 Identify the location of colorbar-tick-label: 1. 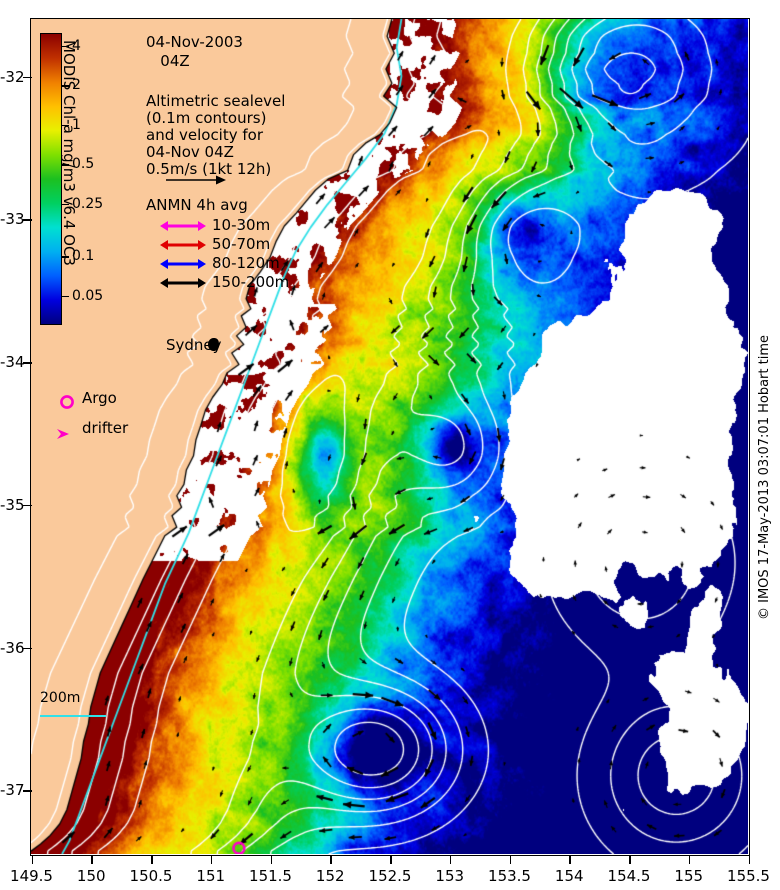
(76, 124).